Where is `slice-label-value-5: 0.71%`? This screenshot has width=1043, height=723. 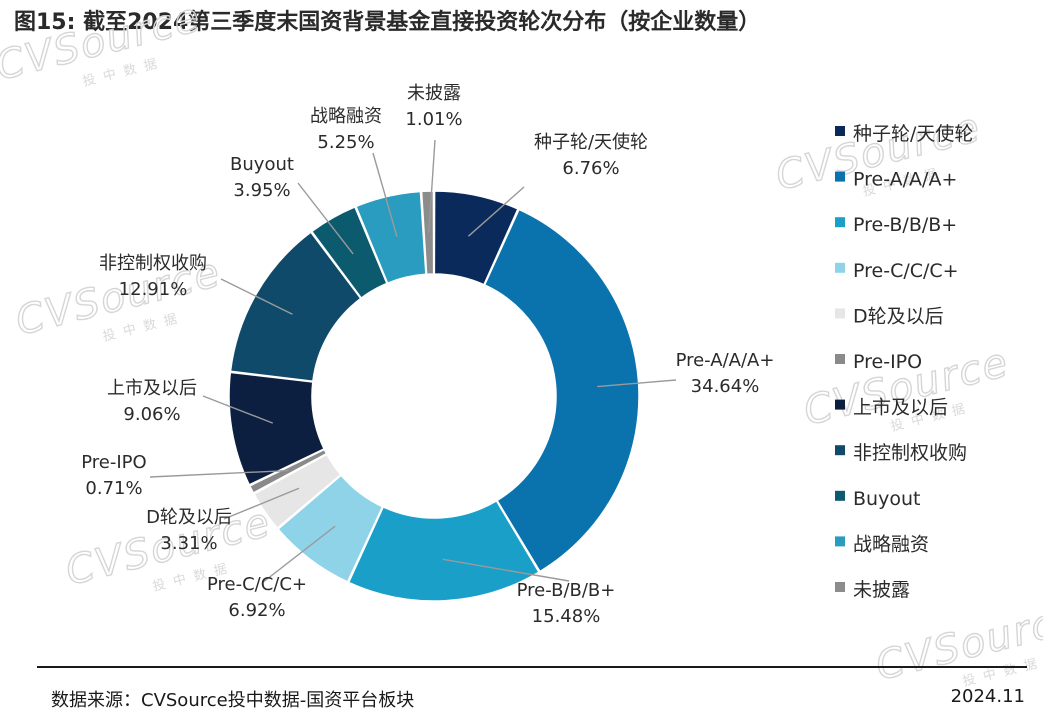 slice-label-value-5: 0.71% is located at coordinates (113, 488).